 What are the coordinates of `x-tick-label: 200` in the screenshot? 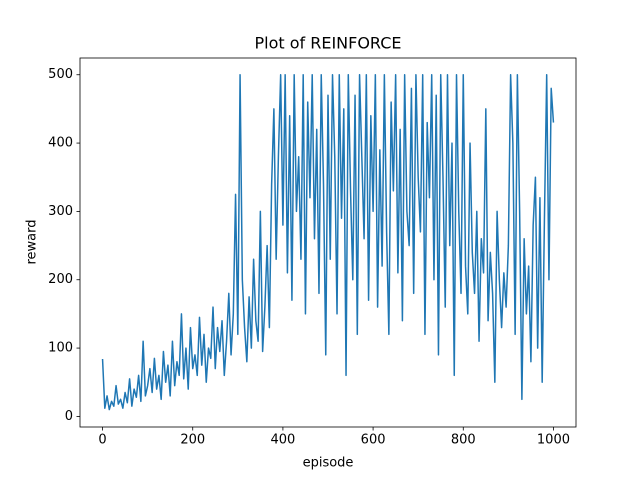 It's located at (192, 440).